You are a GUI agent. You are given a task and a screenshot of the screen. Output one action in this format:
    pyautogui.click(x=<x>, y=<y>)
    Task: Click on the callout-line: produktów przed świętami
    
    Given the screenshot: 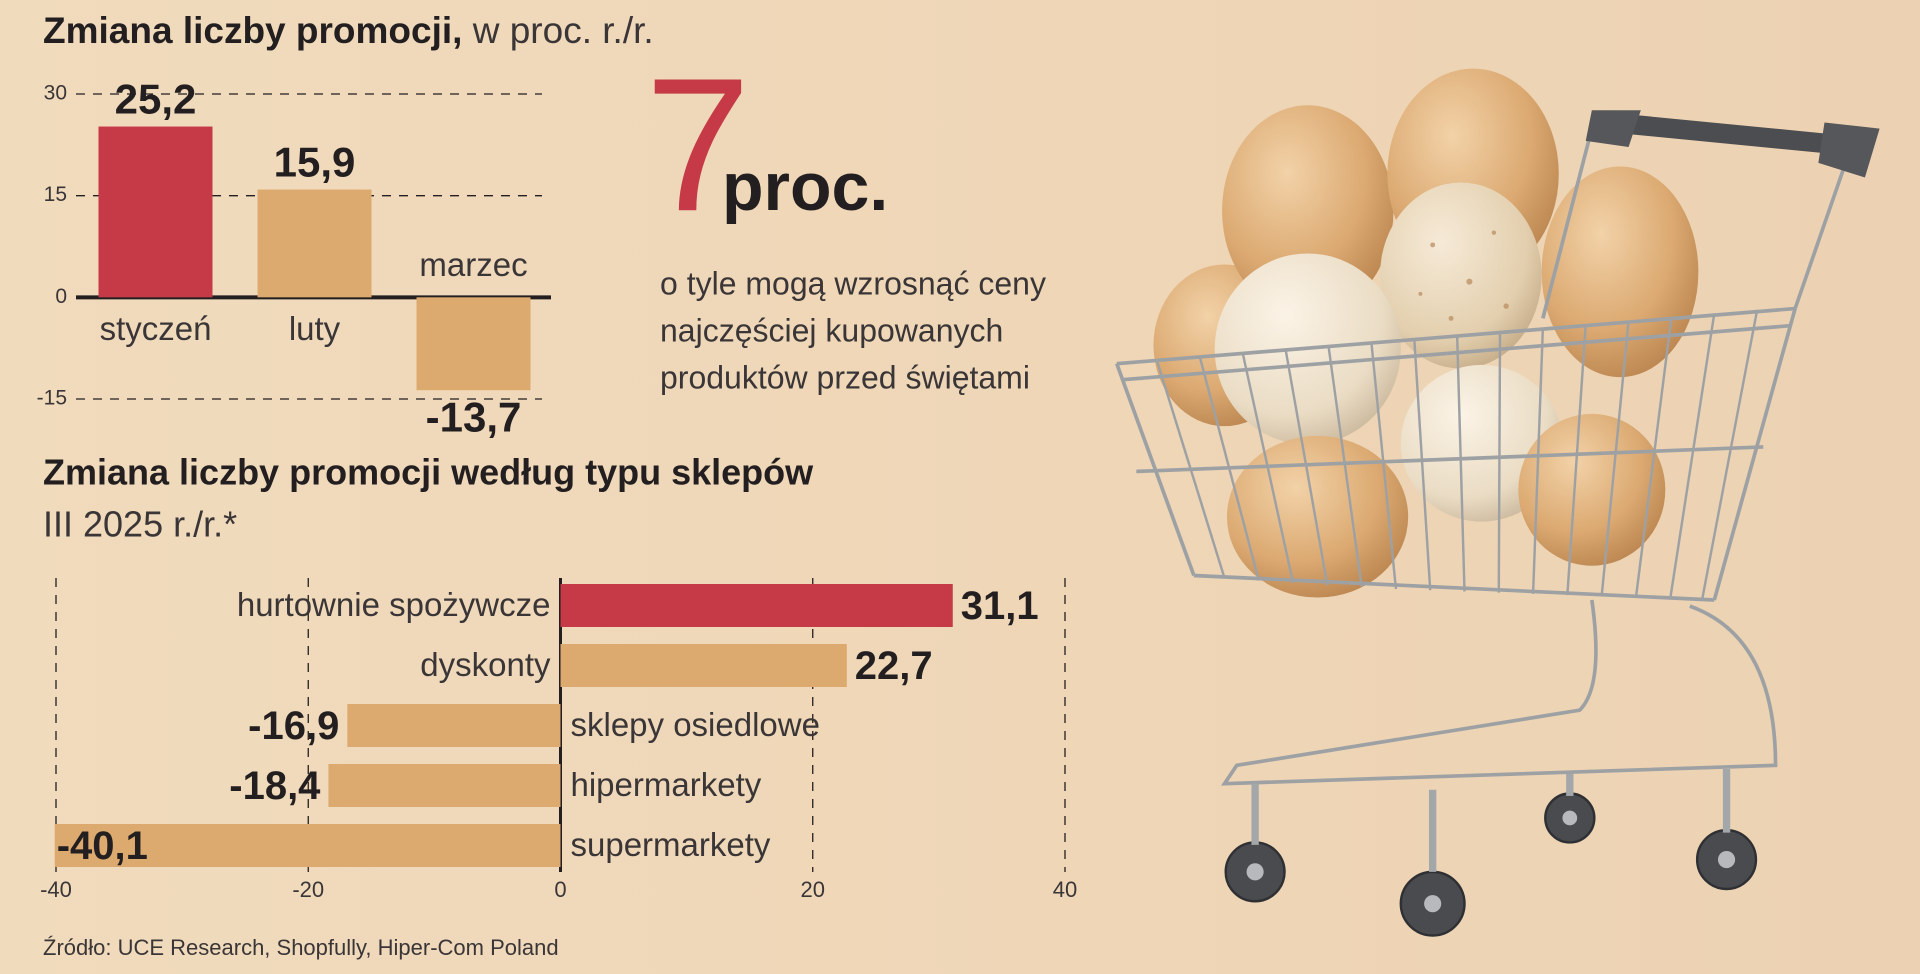 What is the action you would take?
    pyautogui.click(x=845, y=377)
    